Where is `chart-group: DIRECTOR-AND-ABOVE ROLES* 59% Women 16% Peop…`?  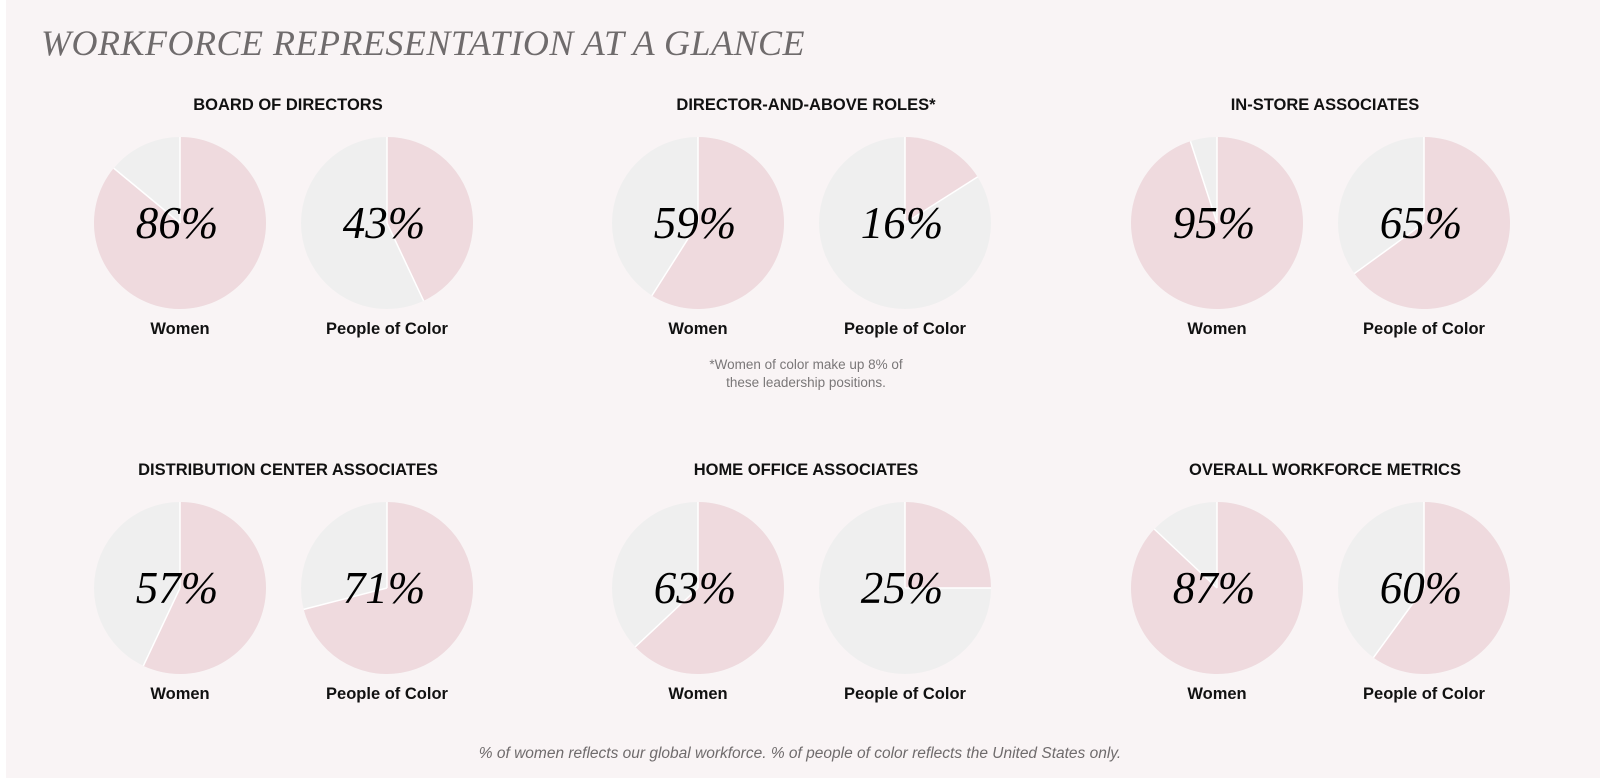
chart-group: DIRECTOR-AND-ABOVE ROLES* 59% Women 16% Peop… is located at coordinates (806, 226).